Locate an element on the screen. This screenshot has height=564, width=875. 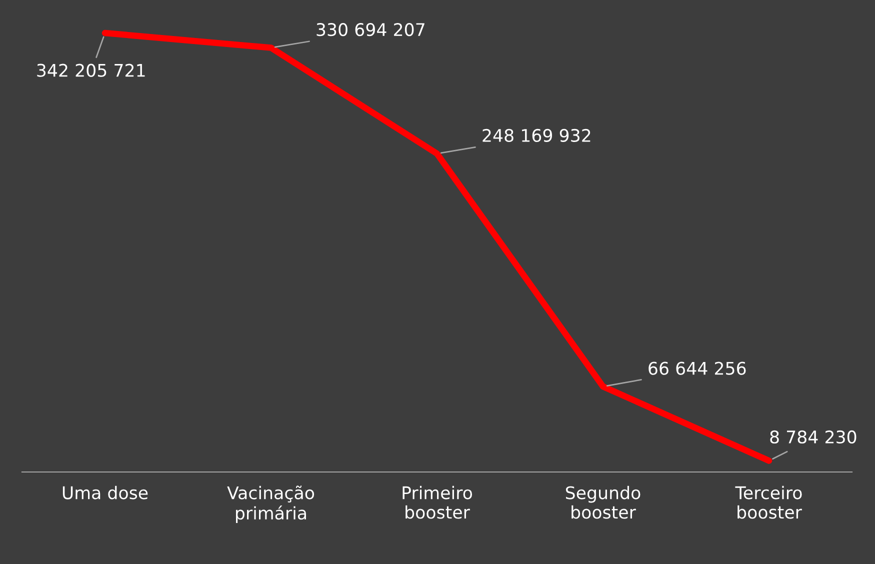
data-label: 66 644 256 is located at coordinates (697, 368).